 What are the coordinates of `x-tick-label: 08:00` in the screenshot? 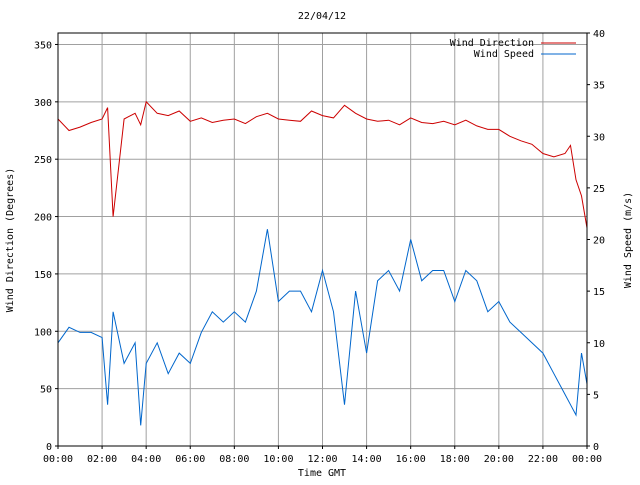 It's located at (234, 459).